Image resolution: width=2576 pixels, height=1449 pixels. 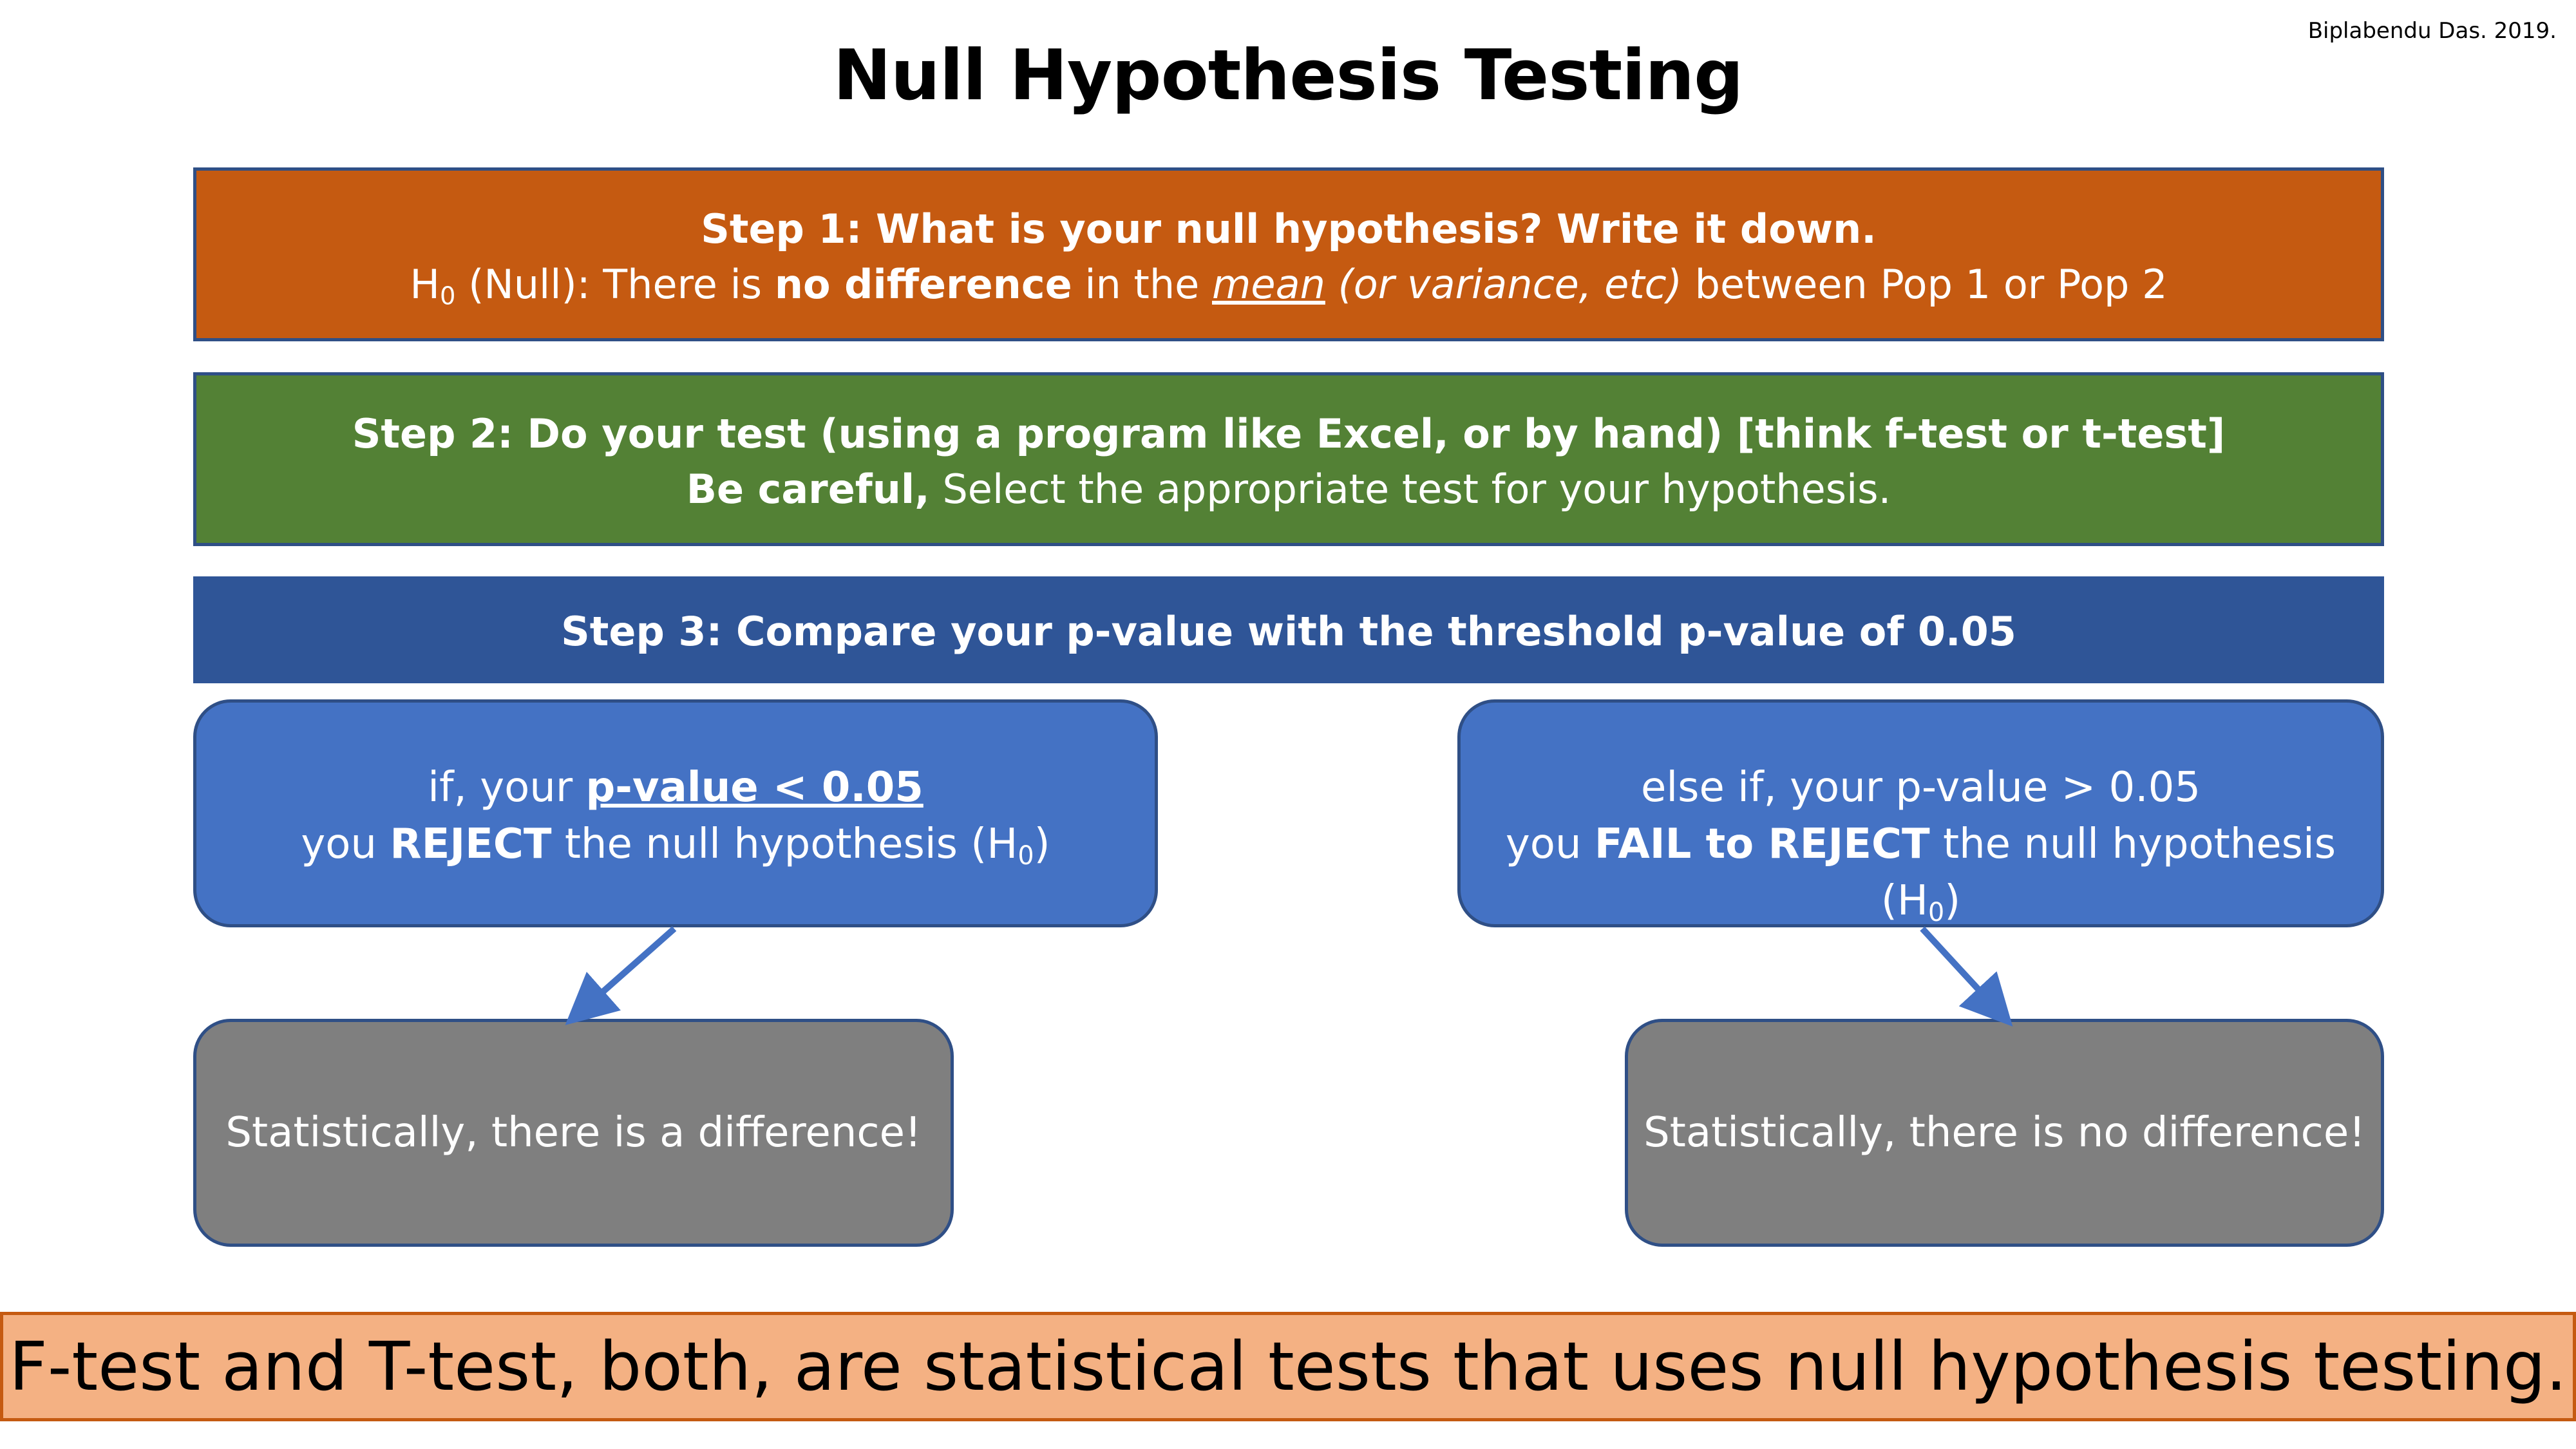 What do you see at coordinates (754, 787) in the screenshot?
I see `reject-condition-value: p-value < 0.05` at bounding box center [754, 787].